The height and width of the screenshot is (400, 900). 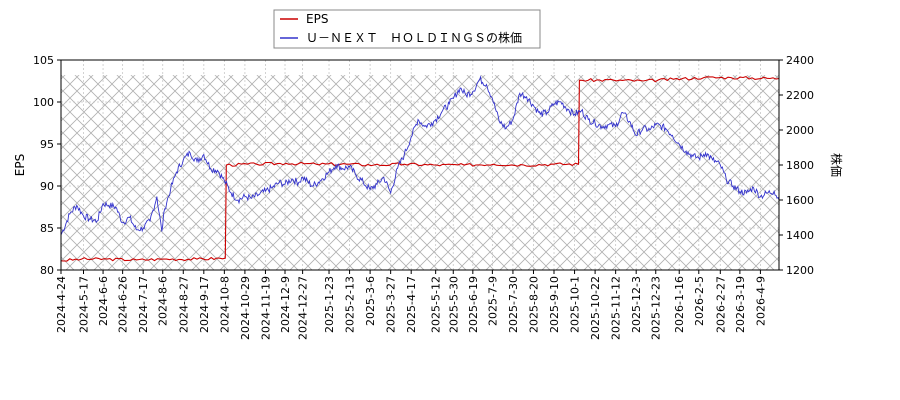 I want to click on x-tick-label: 2024-8-6, so click(x=163, y=301).